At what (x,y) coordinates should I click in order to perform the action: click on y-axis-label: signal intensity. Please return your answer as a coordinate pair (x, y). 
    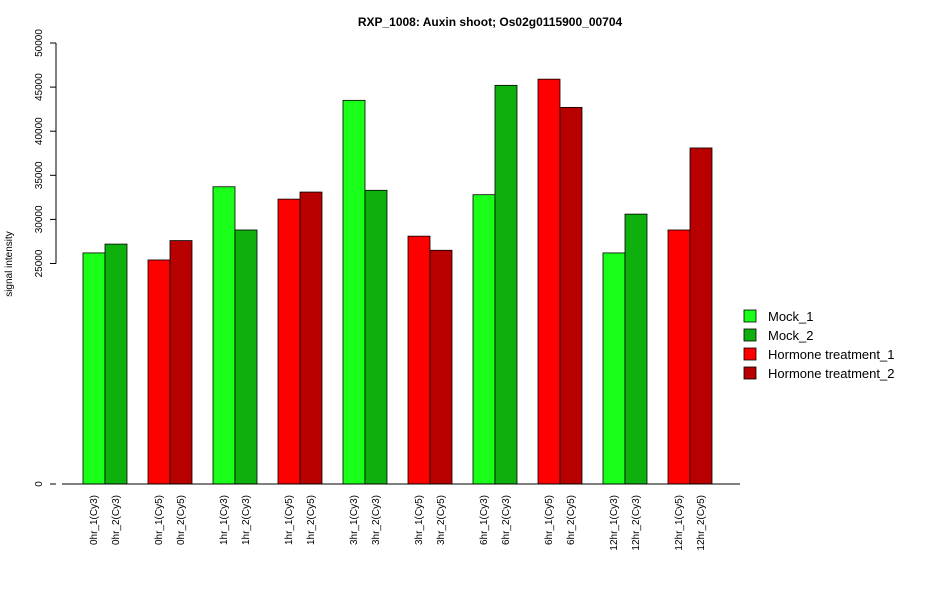
    Looking at the image, I should click on (9, 264).